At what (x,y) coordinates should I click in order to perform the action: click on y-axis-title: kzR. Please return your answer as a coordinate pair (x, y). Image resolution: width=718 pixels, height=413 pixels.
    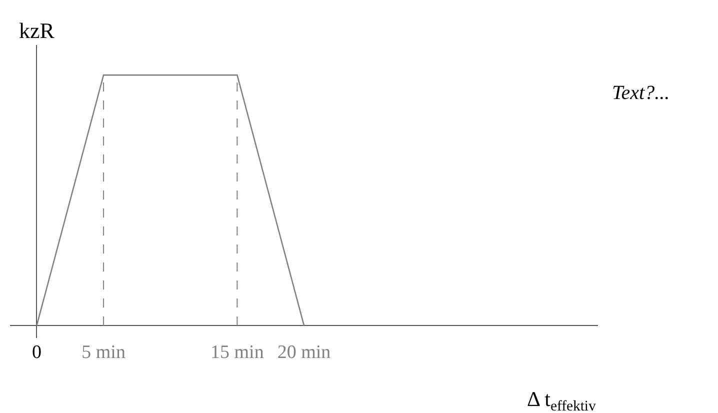
    Looking at the image, I should click on (37, 30).